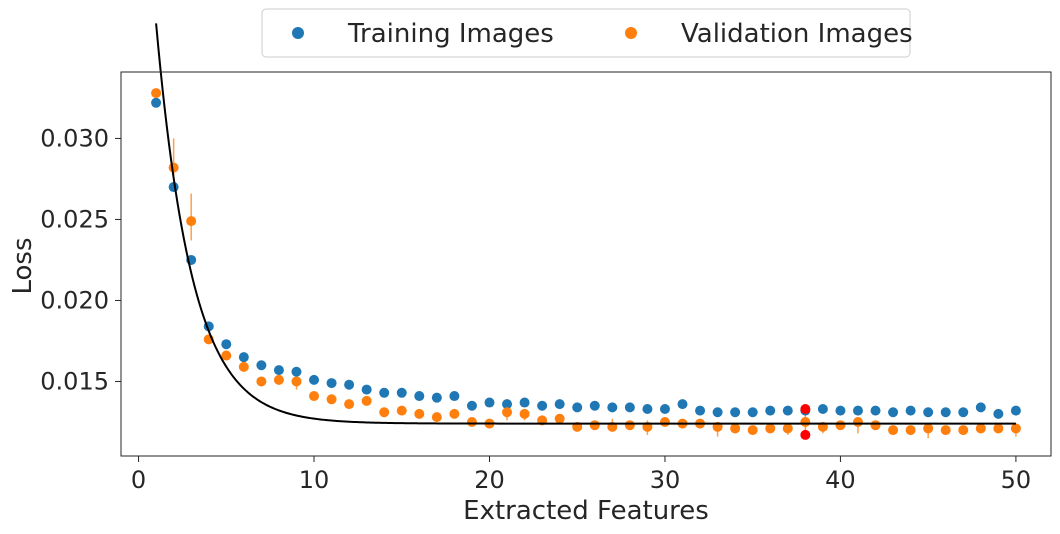 The image size is (1060, 534). What do you see at coordinates (314, 480) in the screenshot?
I see `x-tick-label: 10` at bounding box center [314, 480].